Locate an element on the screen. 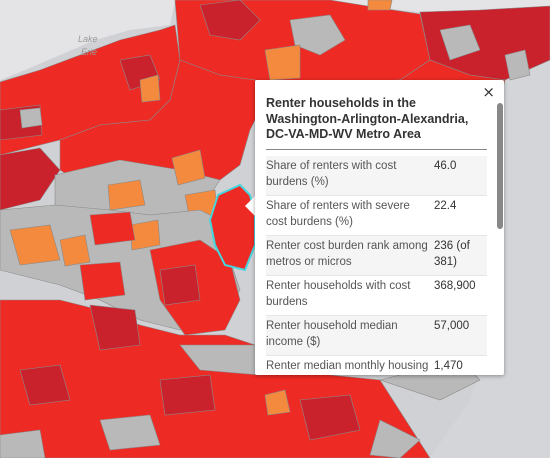 The image size is (550, 458). row-value: 22.4 is located at coordinates (445, 206).